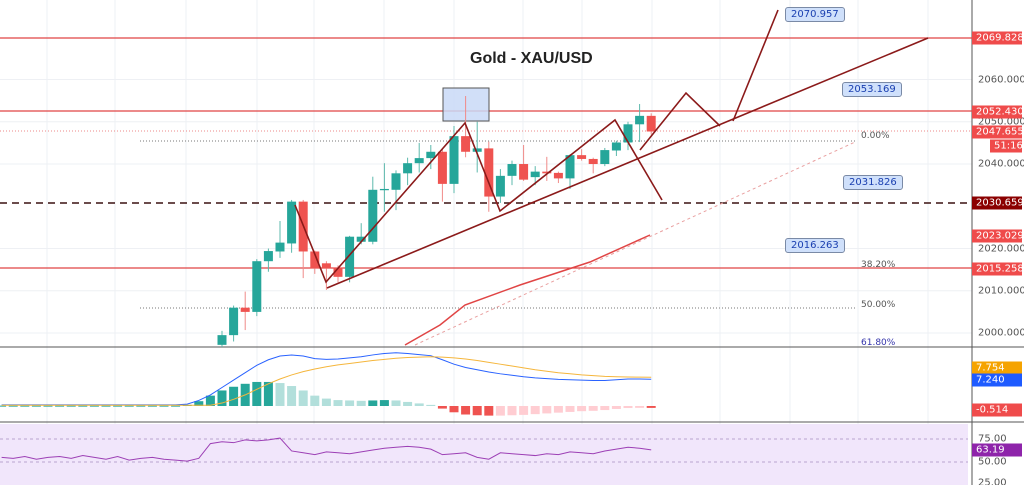 This screenshot has height=485, width=1024. What do you see at coordinates (998, 236) in the screenshot?
I see `price-tag: 2023.029` at bounding box center [998, 236].